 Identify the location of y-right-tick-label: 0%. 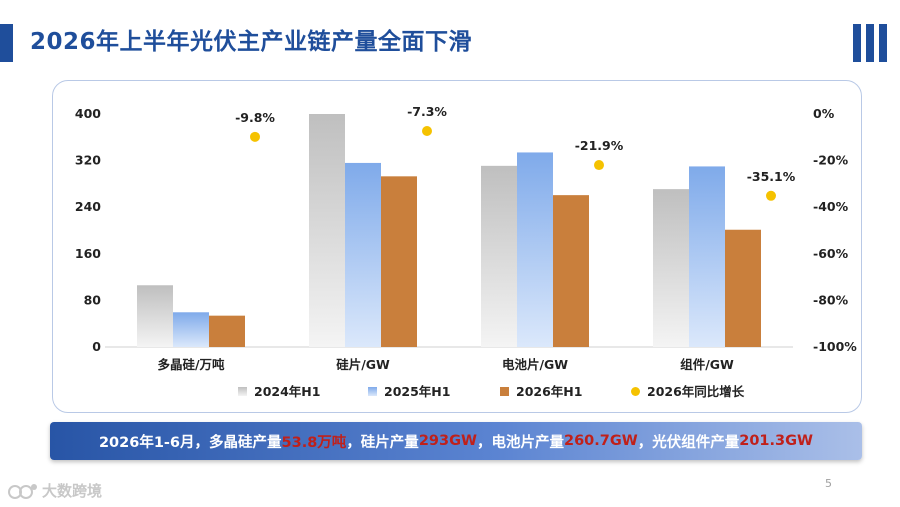
(824, 113).